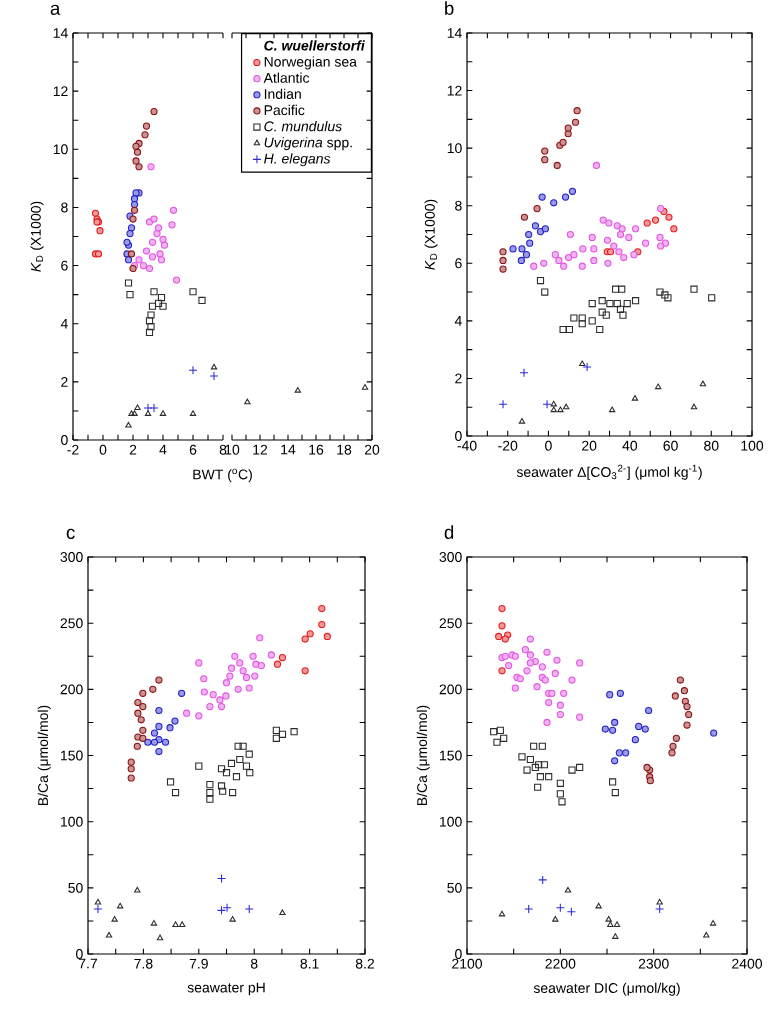 The width and height of the screenshot is (770, 1023). I want to click on x-tick-label: 12, so click(260, 449).